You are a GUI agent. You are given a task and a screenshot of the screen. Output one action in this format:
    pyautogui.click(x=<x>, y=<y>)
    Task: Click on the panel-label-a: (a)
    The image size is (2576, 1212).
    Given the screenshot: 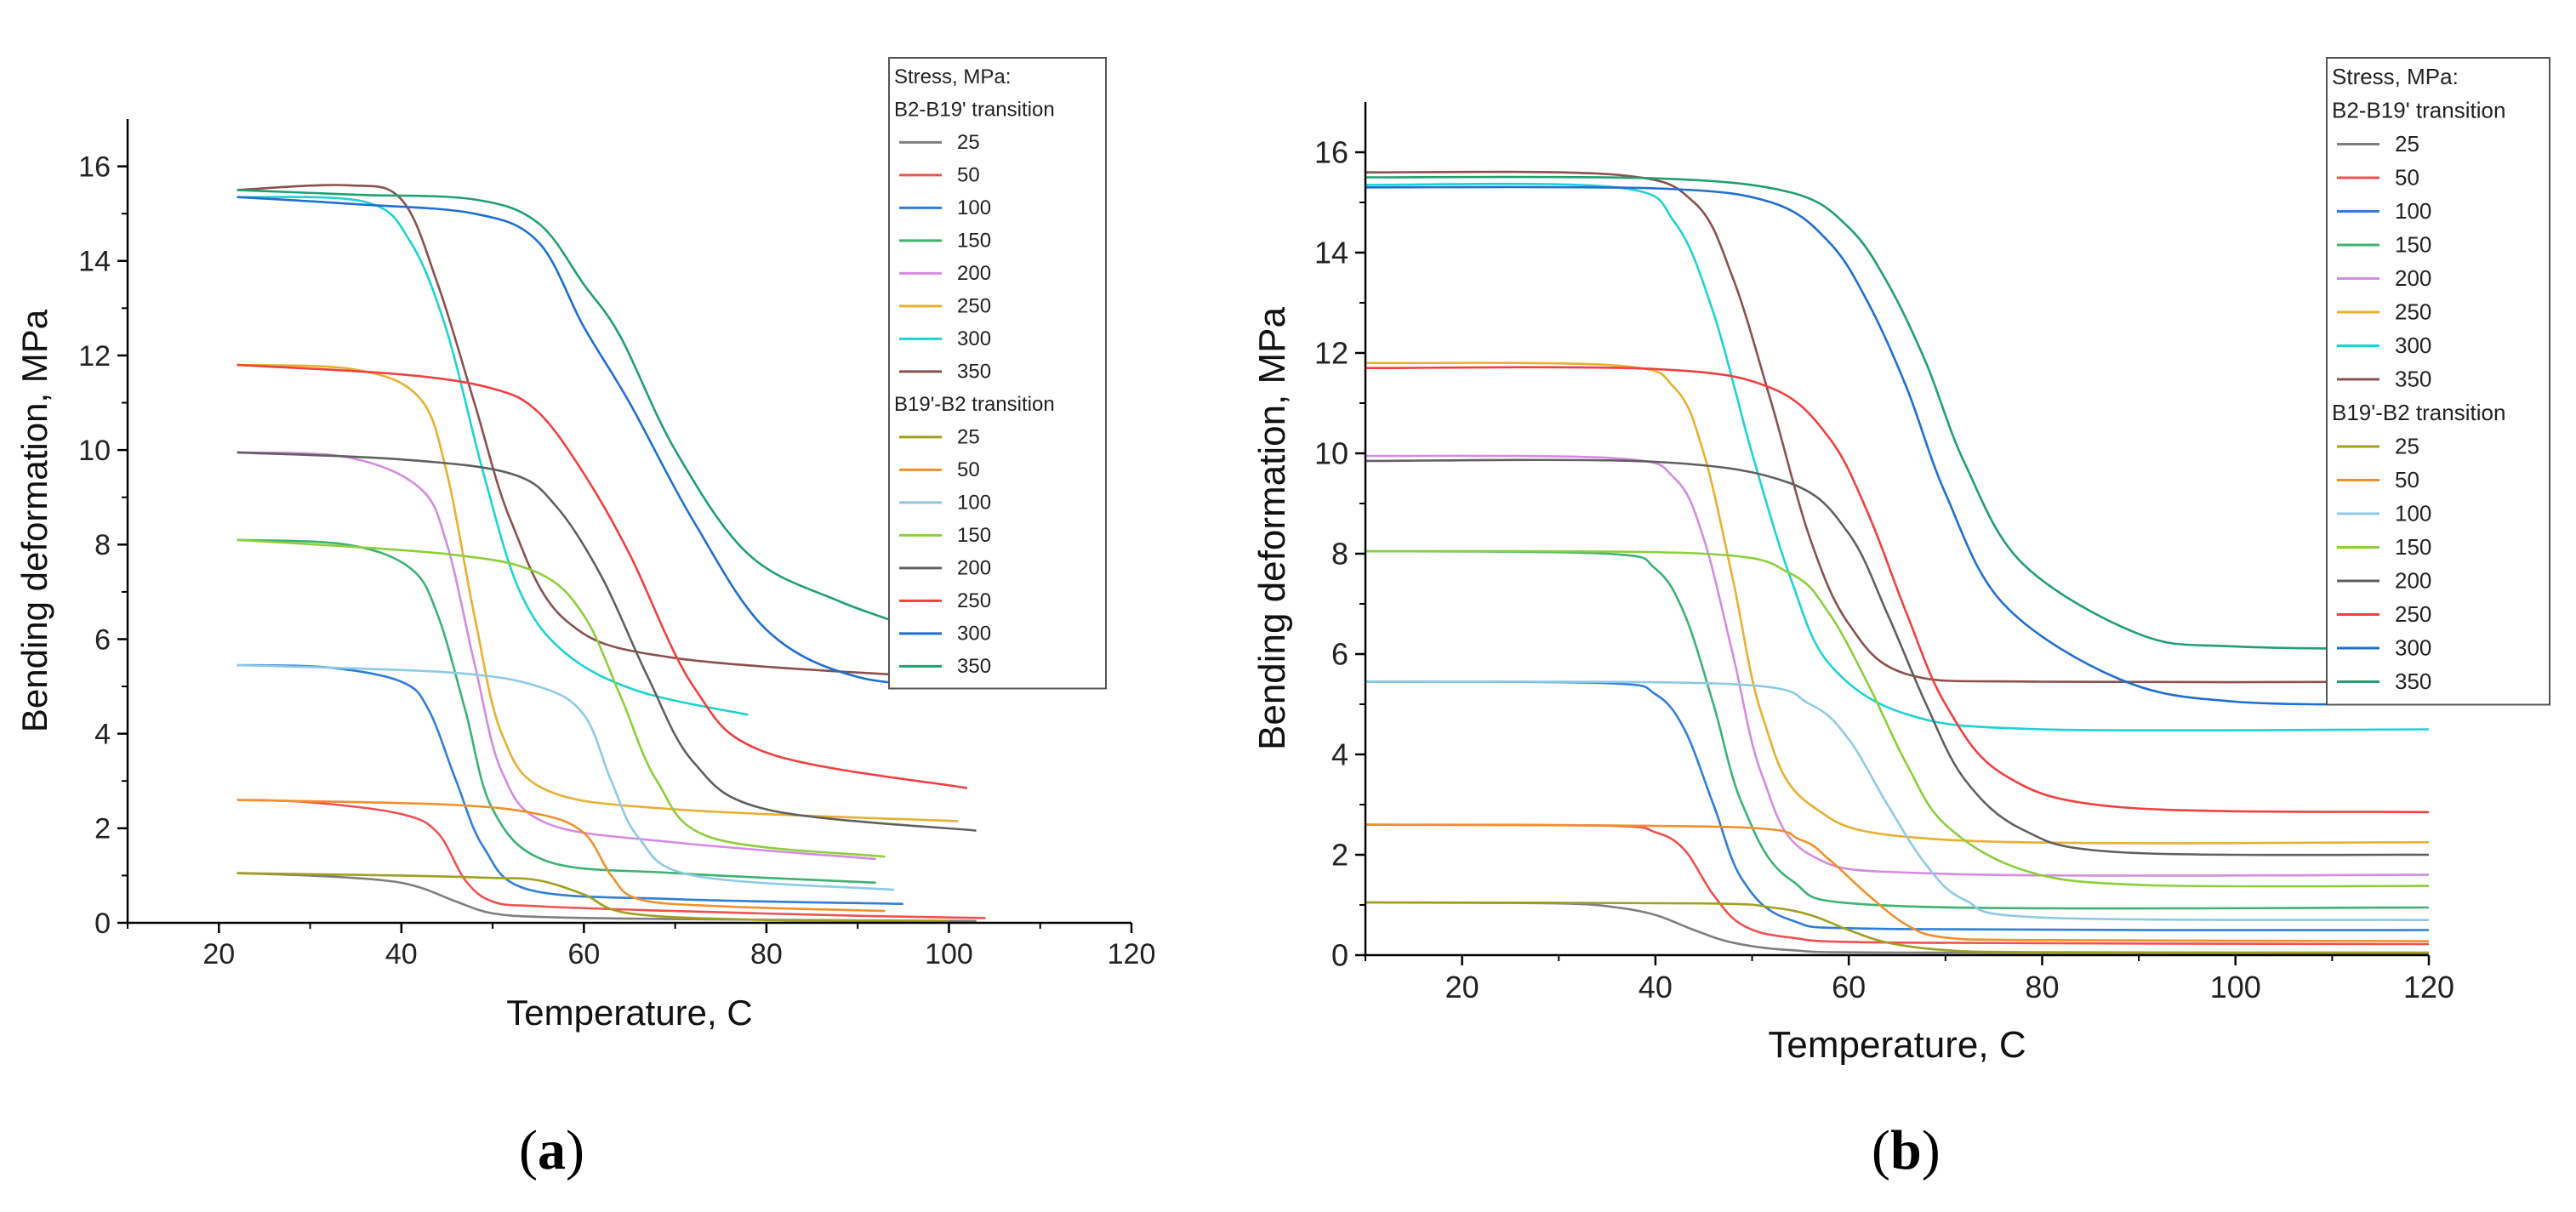 What is the action you would take?
    pyautogui.click(x=551, y=1150)
    